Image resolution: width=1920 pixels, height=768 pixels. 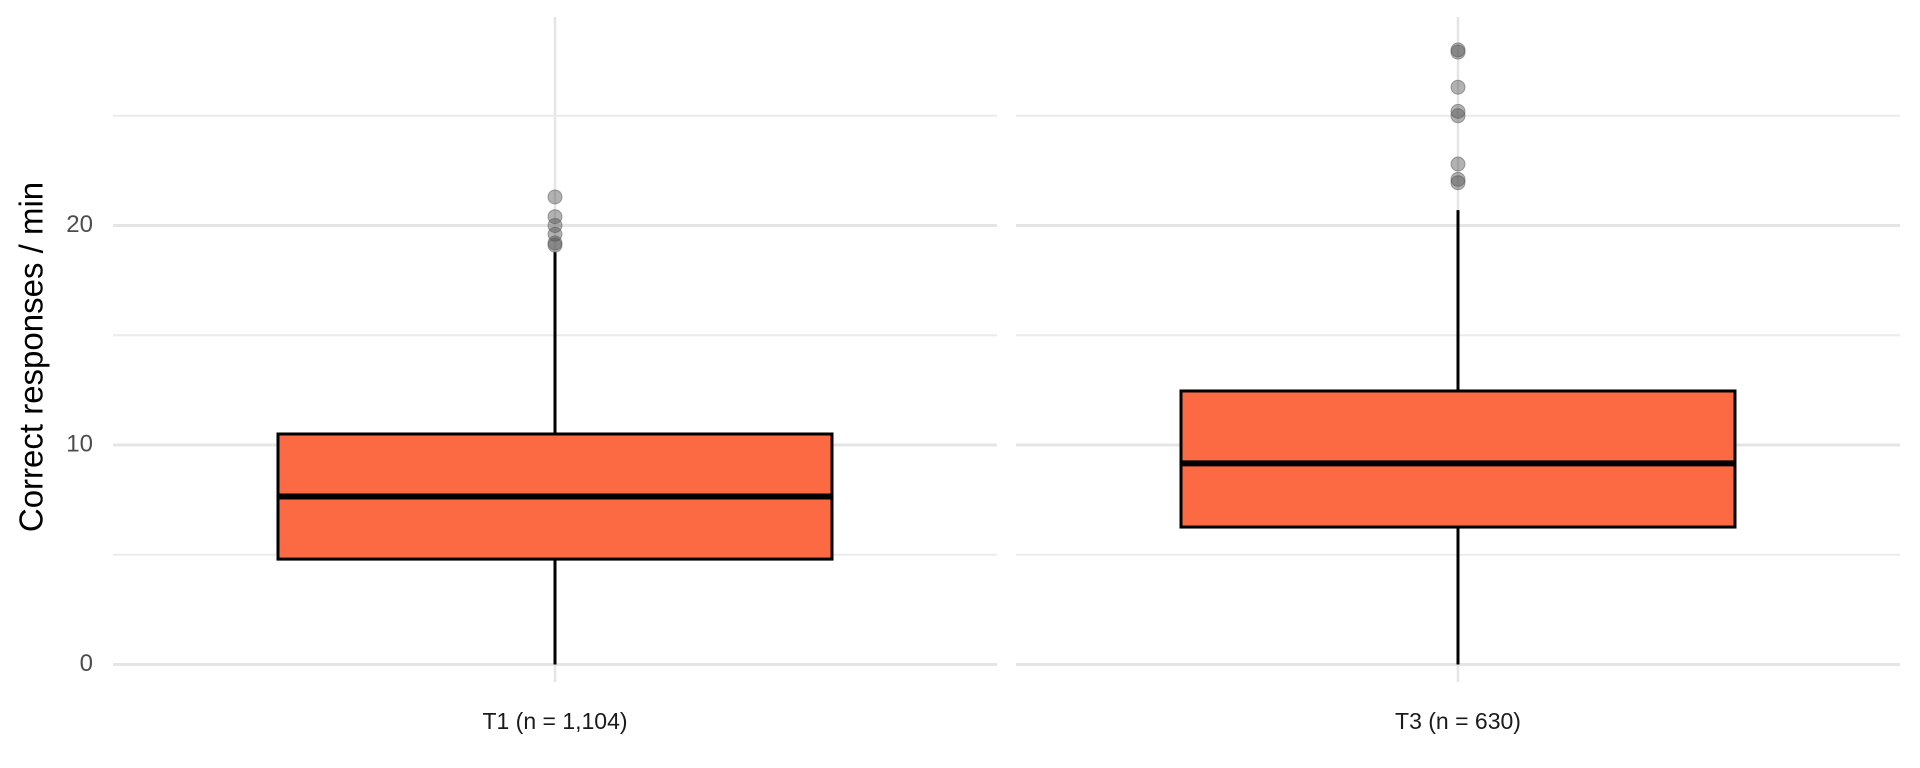 What do you see at coordinates (86, 663) in the screenshot?
I see `y-tick-label: 0` at bounding box center [86, 663].